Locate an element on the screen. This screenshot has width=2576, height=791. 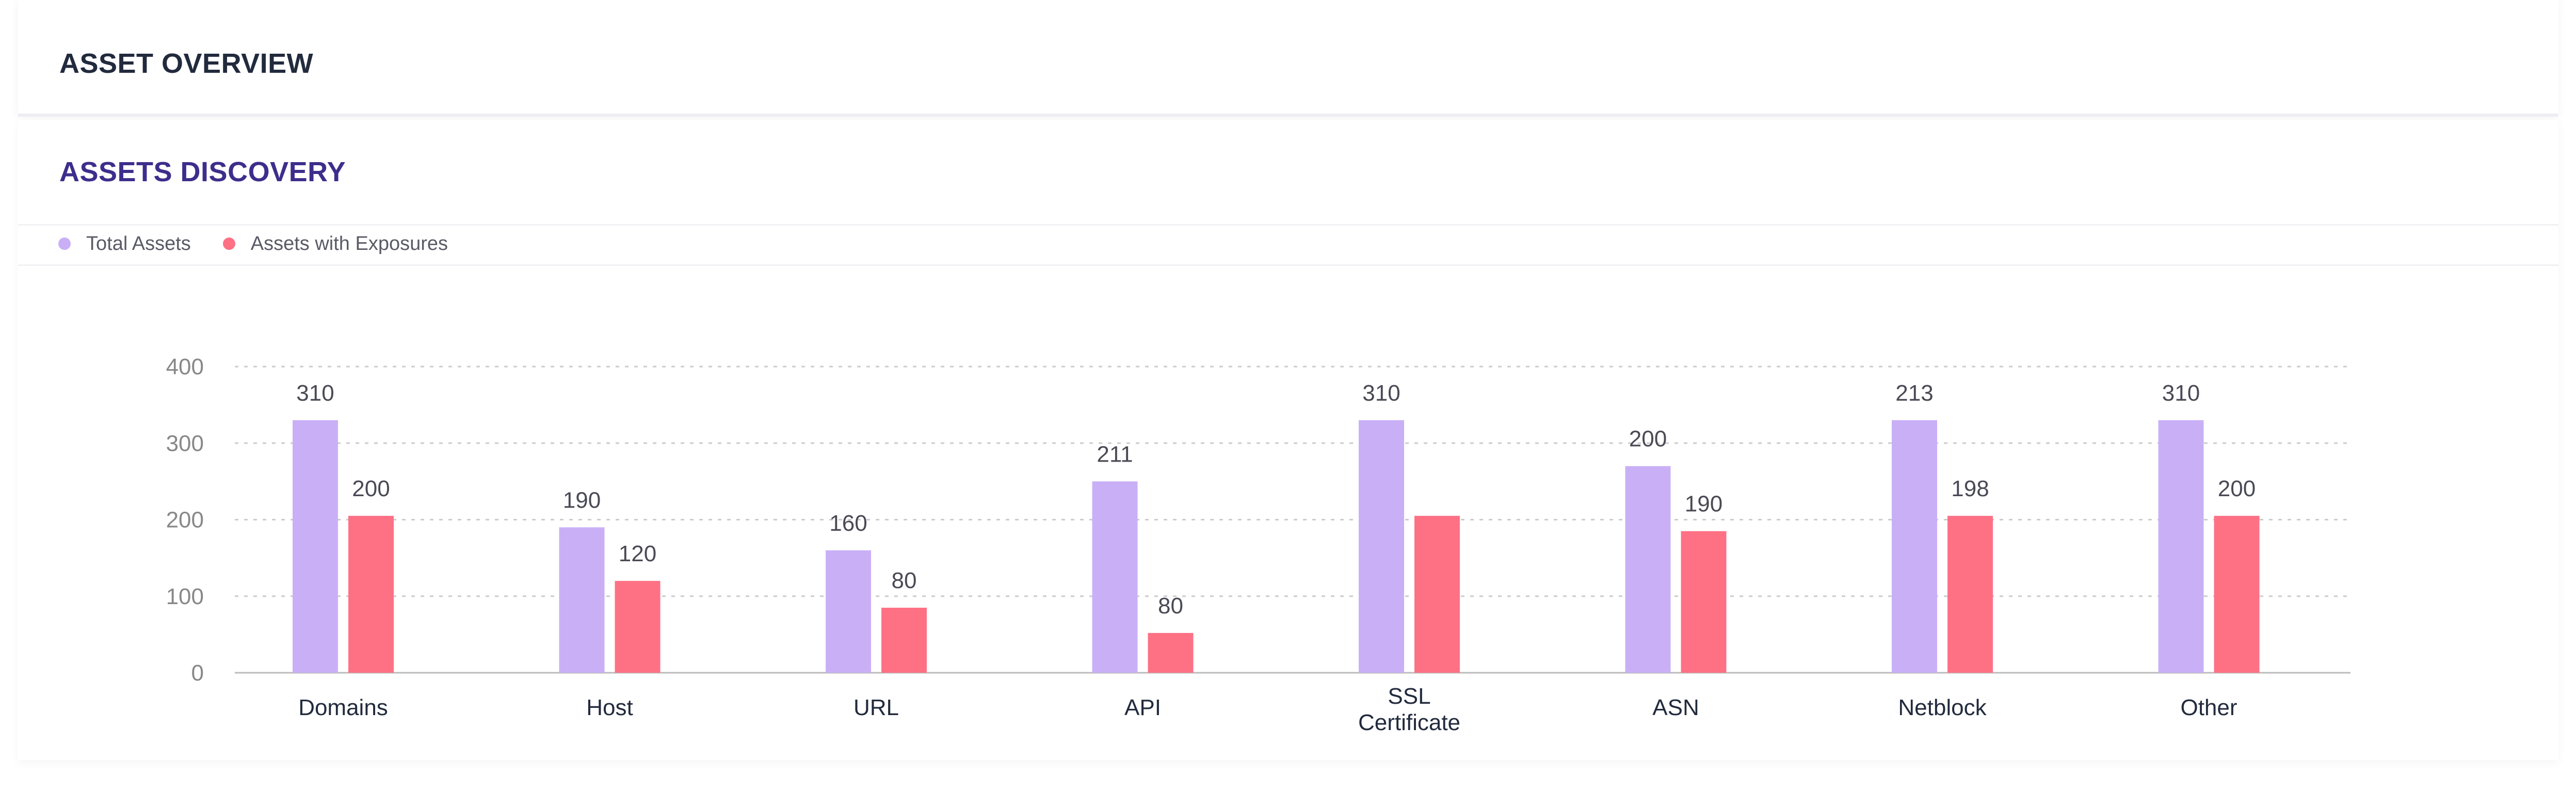
data-label-assets-with-exposures-url: 80 is located at coordinates (905, 580).